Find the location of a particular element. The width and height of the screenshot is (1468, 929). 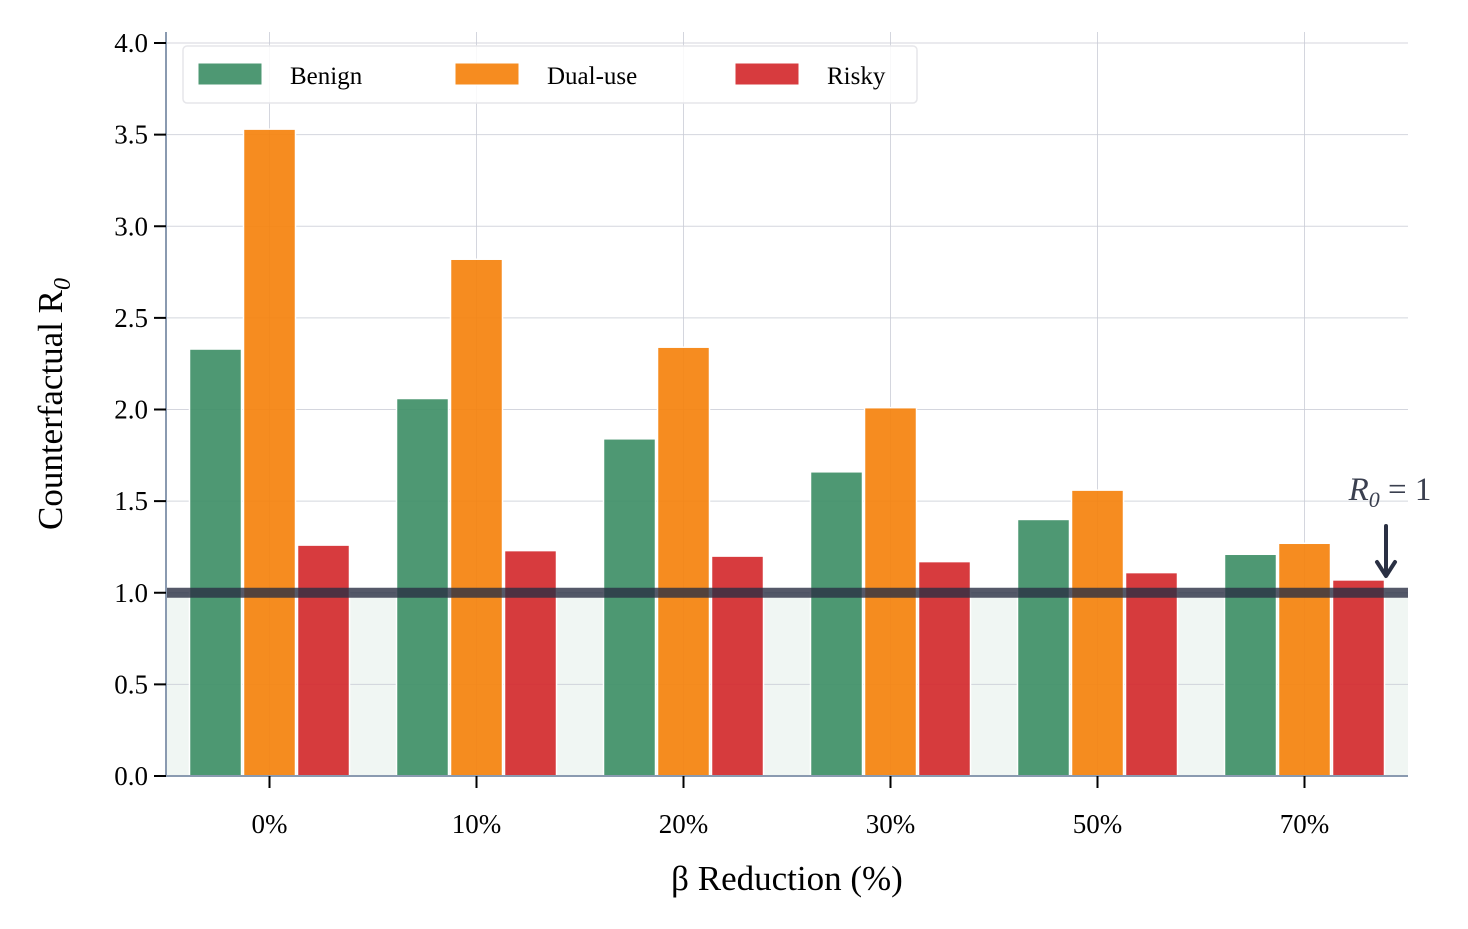

legend: Benign Dual-use Risky is located at coordinates (550, 74).